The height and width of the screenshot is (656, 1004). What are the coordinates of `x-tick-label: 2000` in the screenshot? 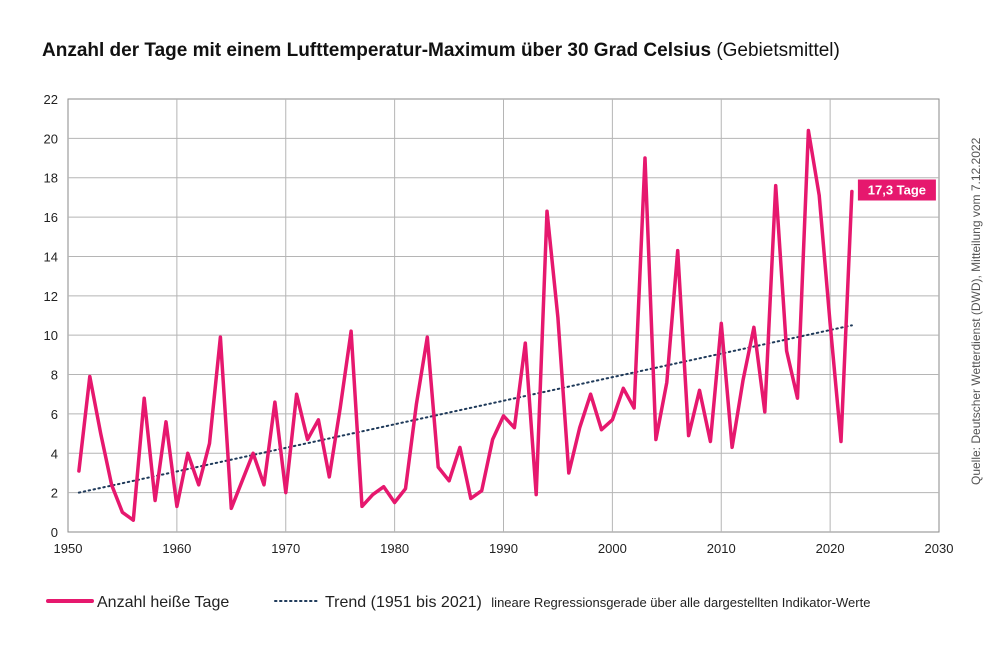 It's located at (612, 548).